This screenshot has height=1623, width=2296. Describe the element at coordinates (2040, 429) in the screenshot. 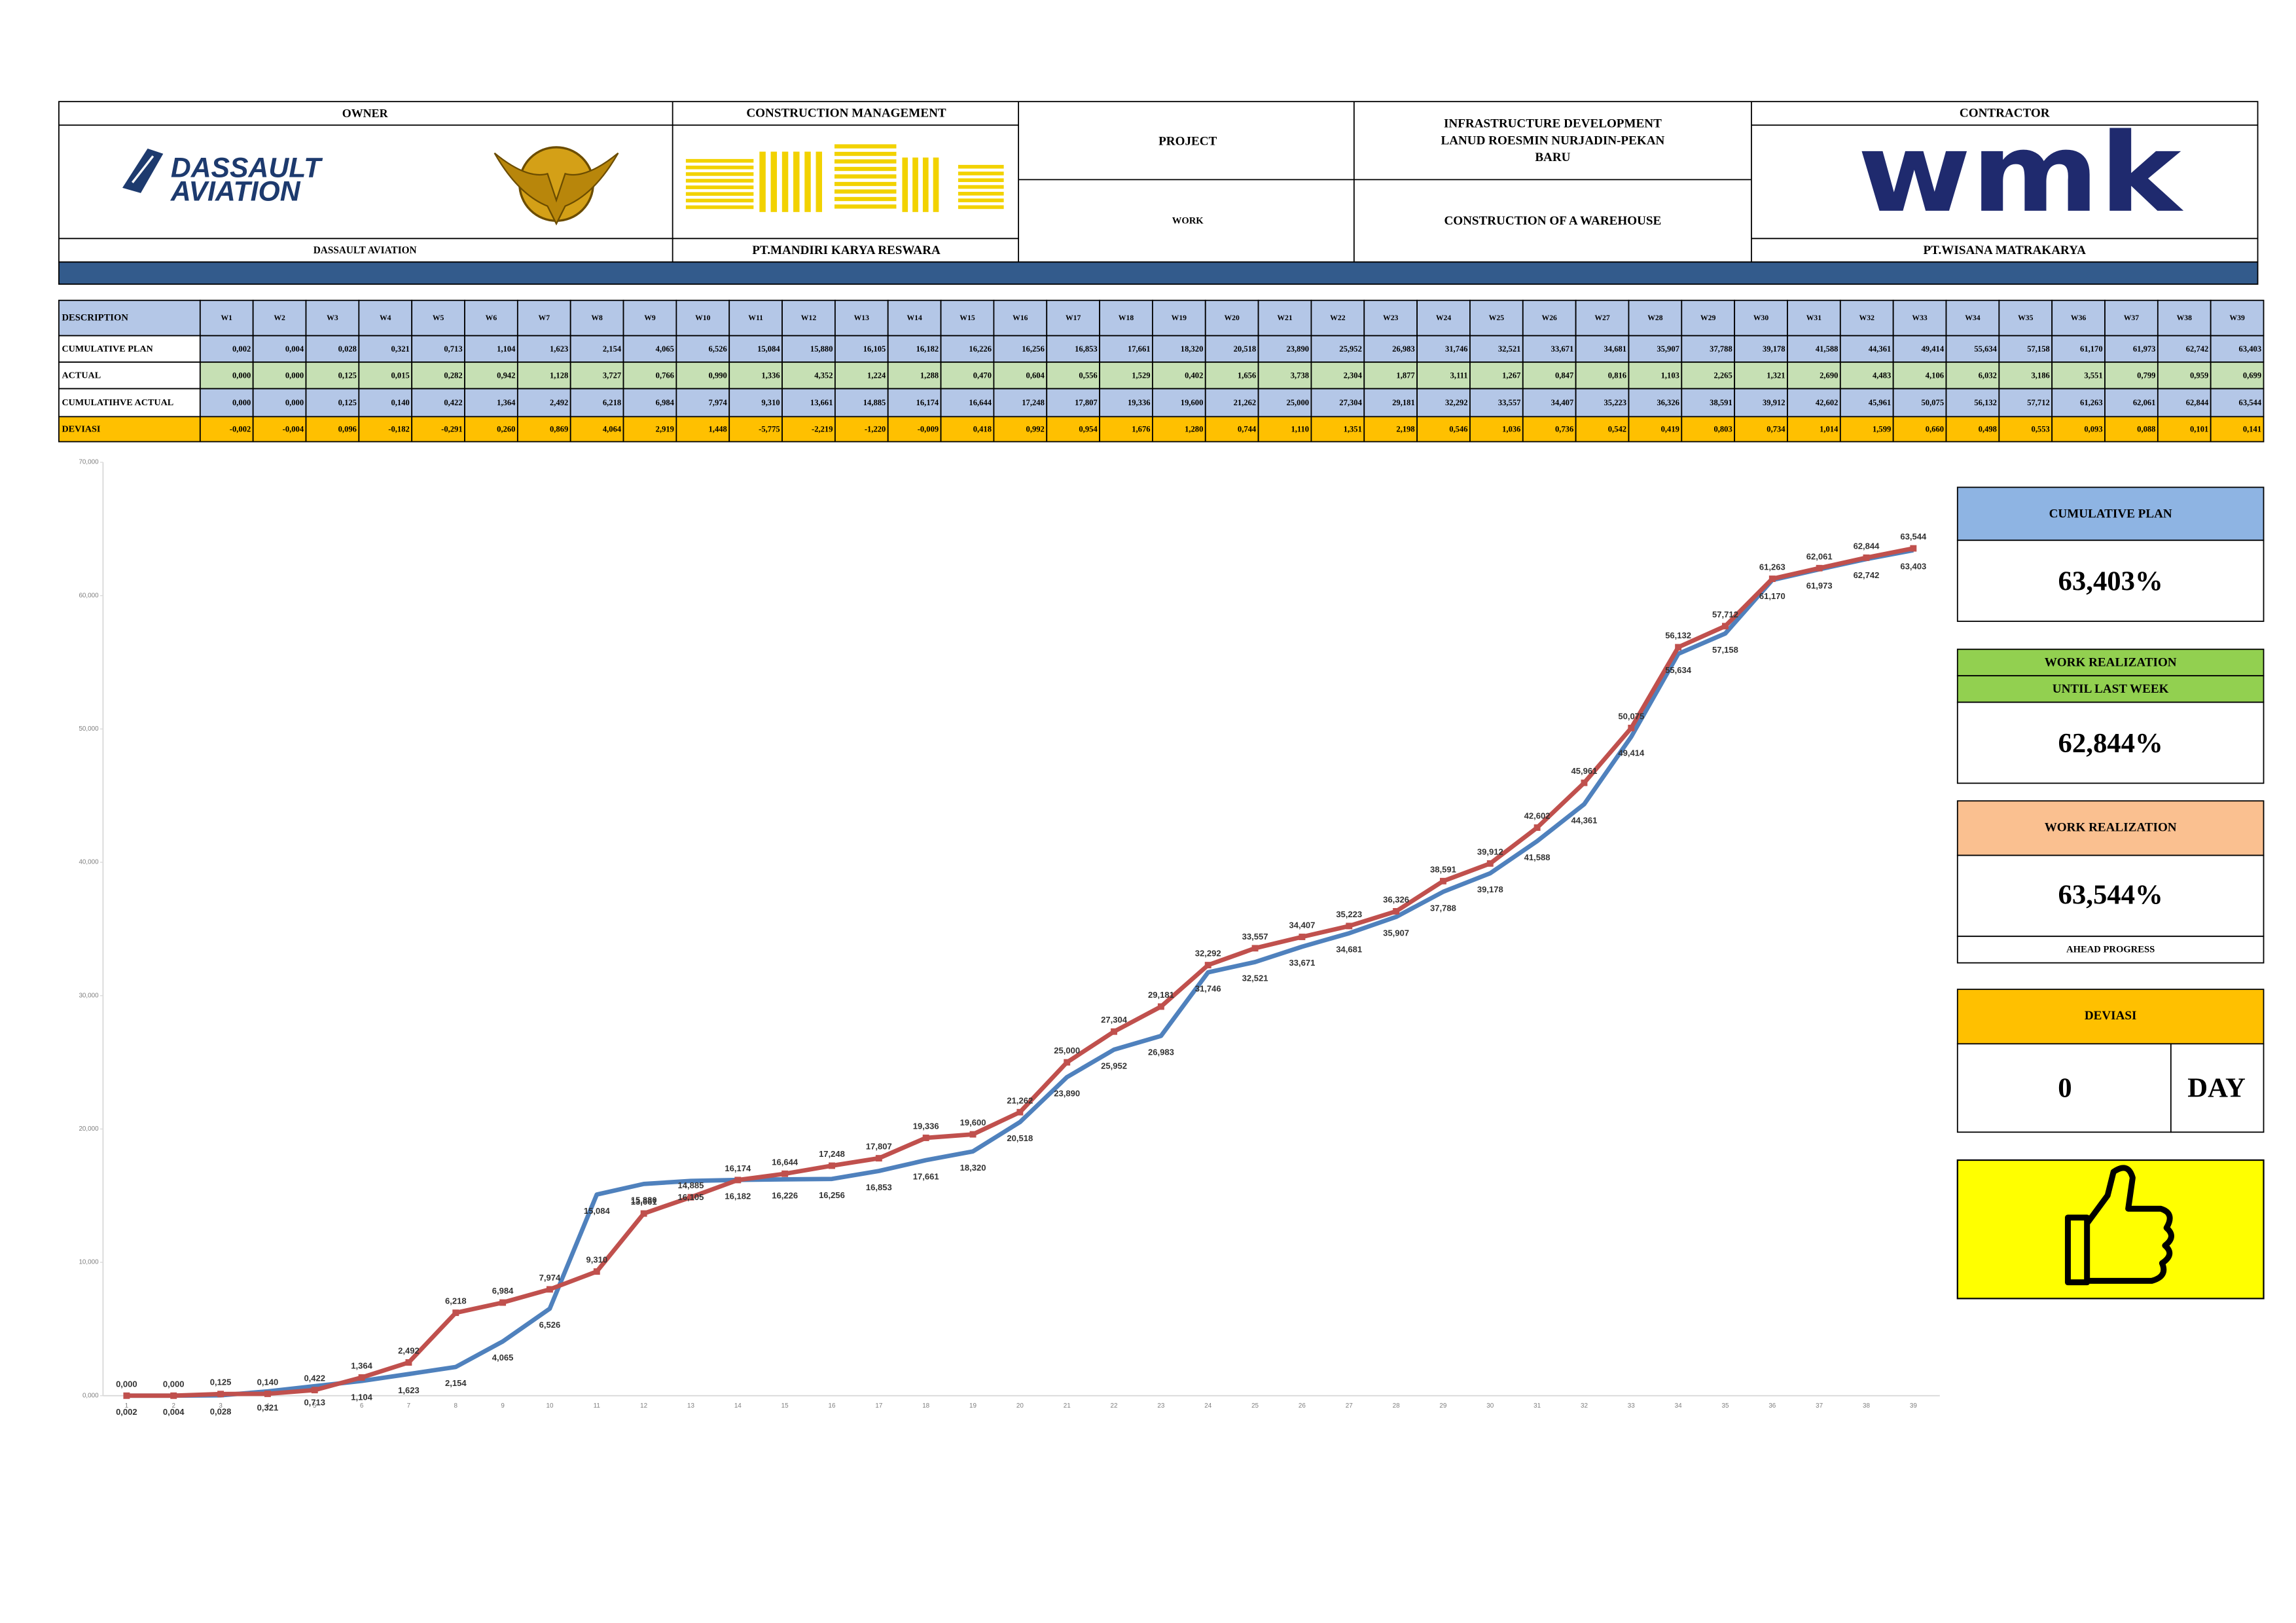

I see `table-value: 0,553` at that location.